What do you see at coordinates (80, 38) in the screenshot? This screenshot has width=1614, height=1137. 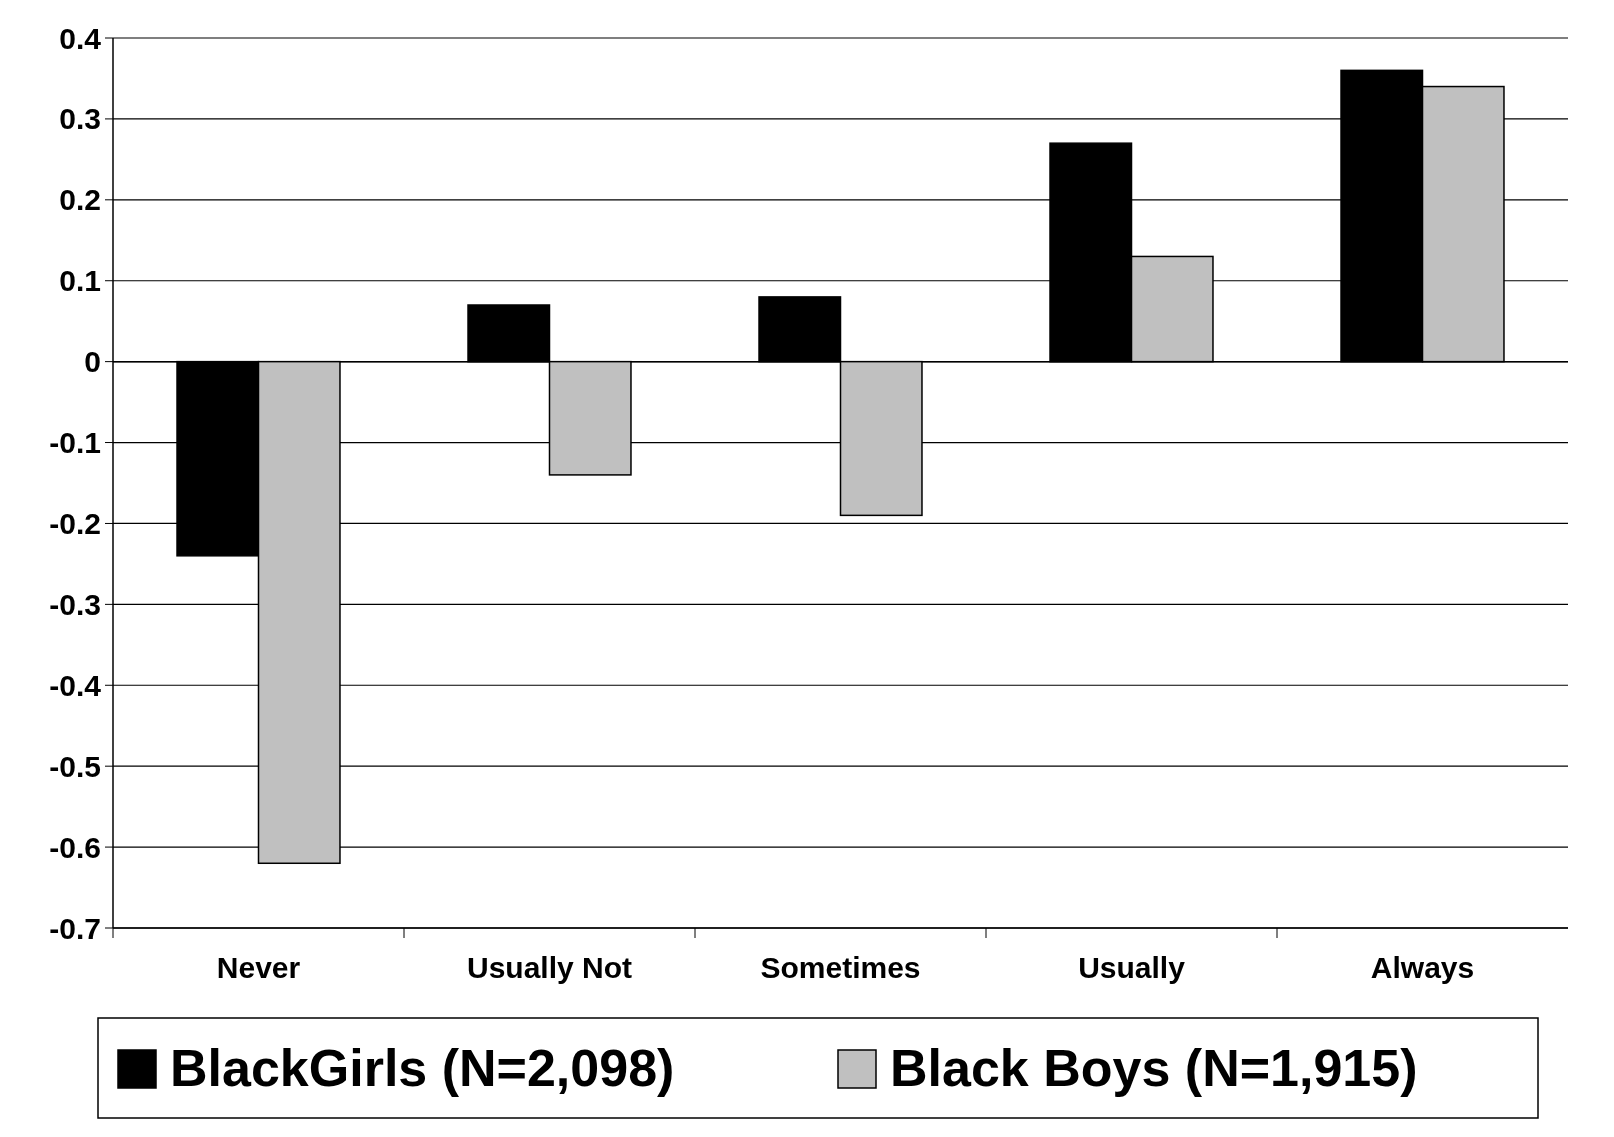 I see `y-tick-label: 0.4` at bounding box center [80, 38].